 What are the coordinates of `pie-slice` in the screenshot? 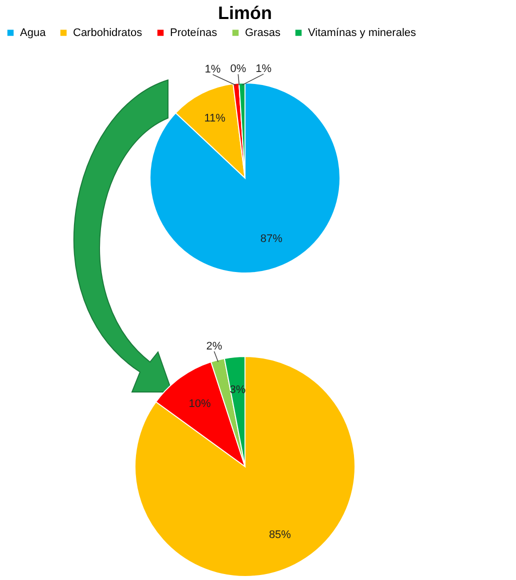 It's located at (245, 178).